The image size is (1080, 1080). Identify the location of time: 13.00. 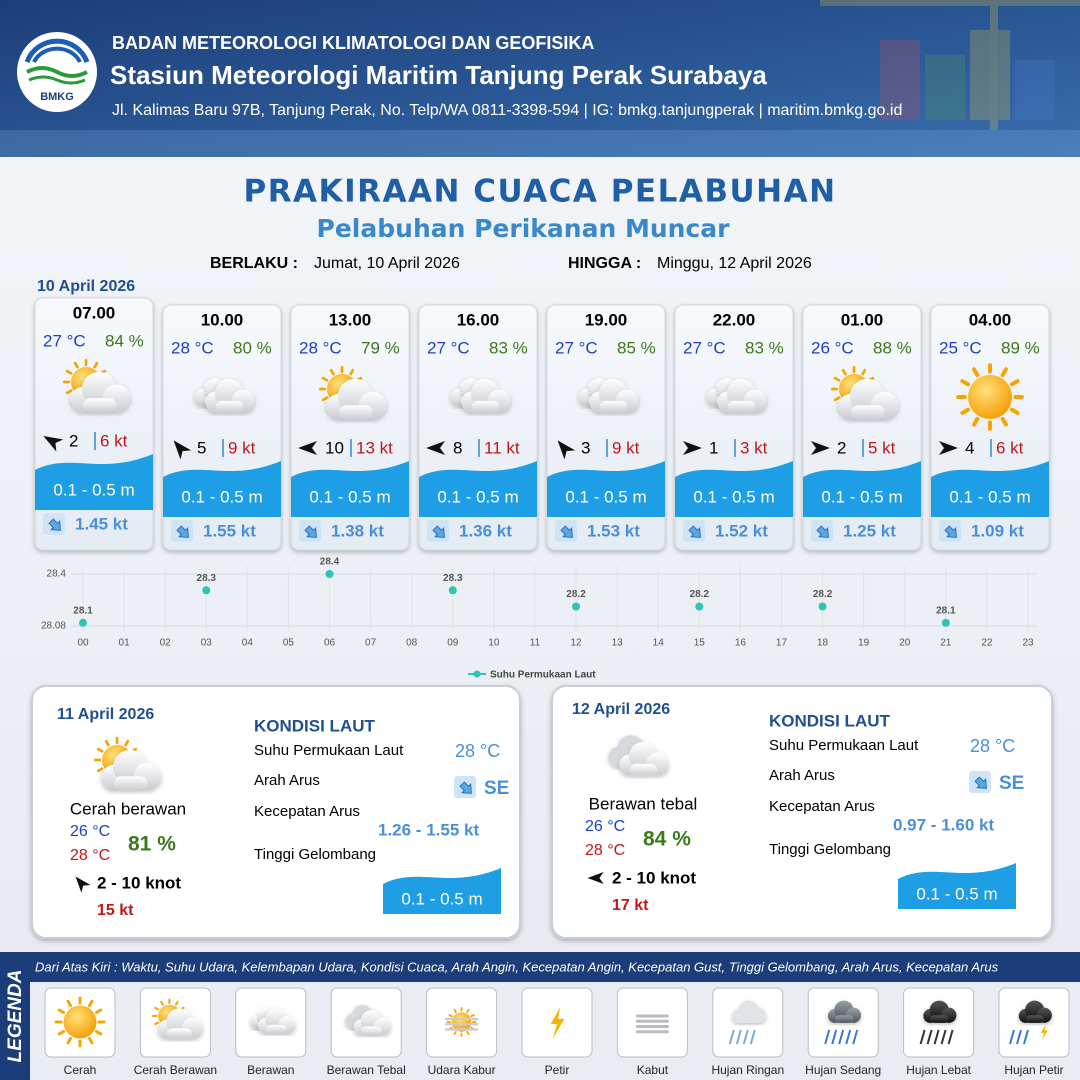
(350, 319).